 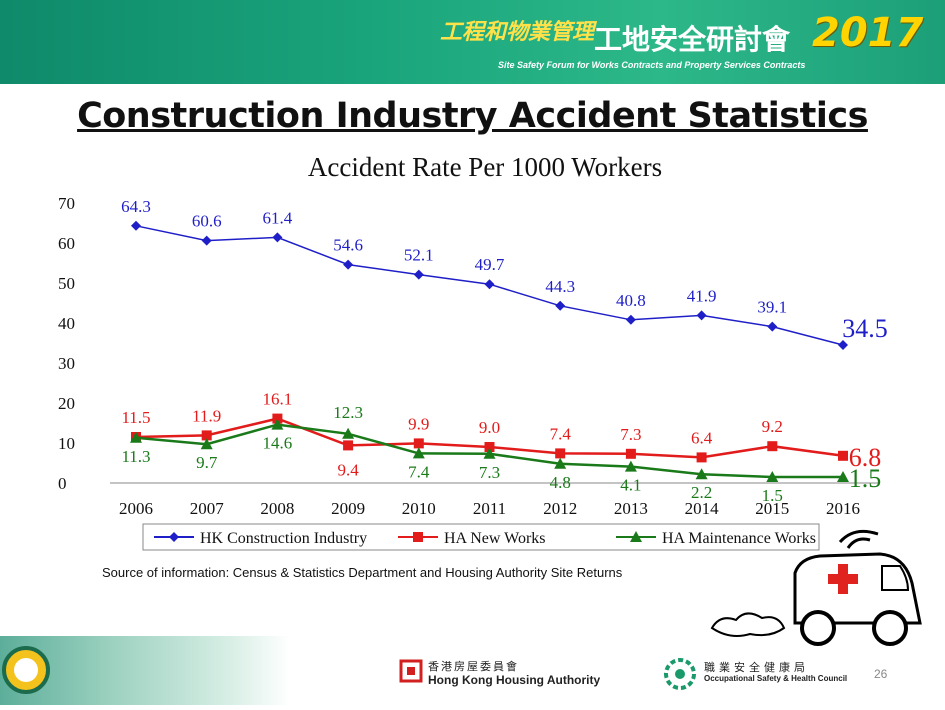 What do you see at coordinates (206, 415) in the screenshot?
I see `data-label: 11.9` at bounding box center [206, 415].